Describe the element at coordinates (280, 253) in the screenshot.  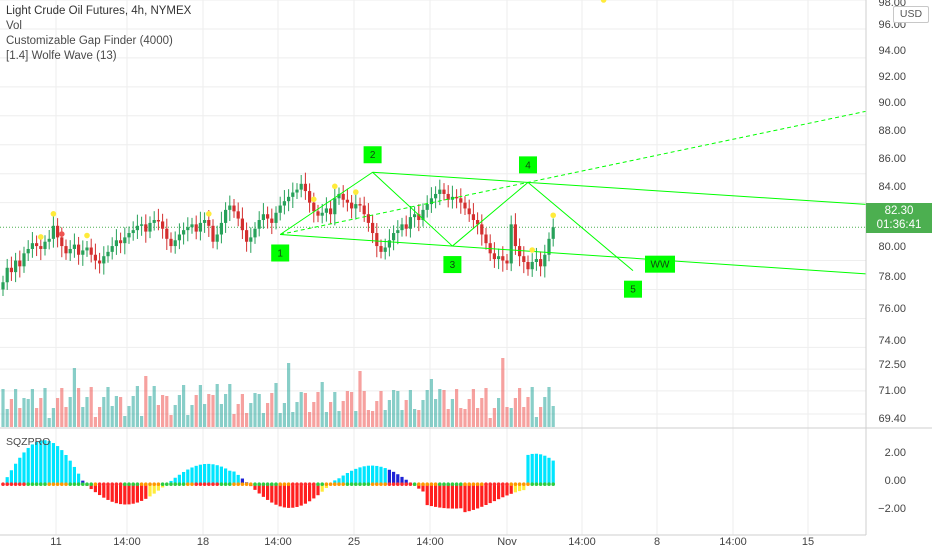
I see `wolfe-point-label-1: 1` at that location.